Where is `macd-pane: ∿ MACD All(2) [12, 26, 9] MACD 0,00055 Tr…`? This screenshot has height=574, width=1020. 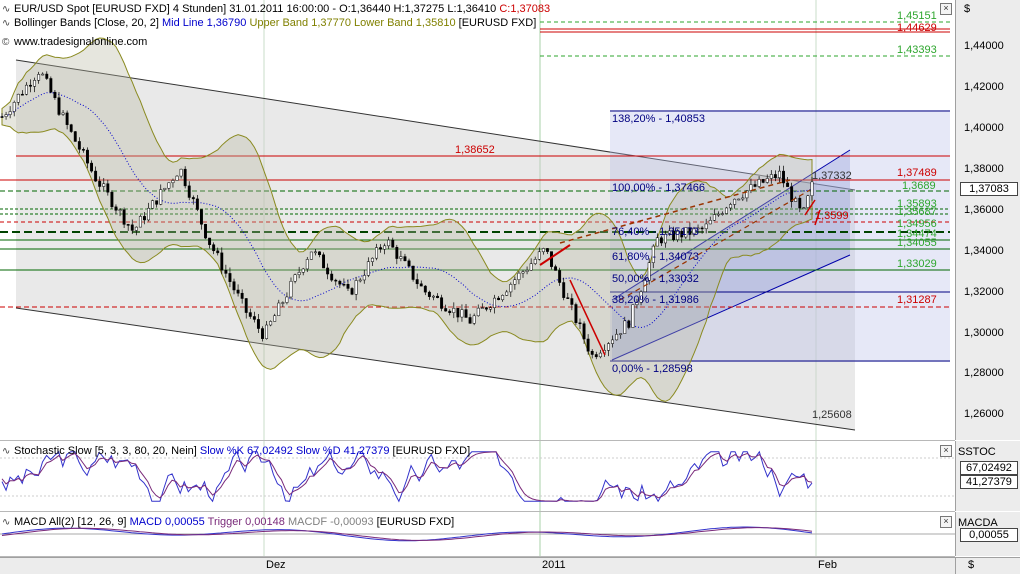
macd-pane: ∿ MACD All(2) [12, 26, 9] MACD 0,00055 Tr… is located at coordinates (477, 534).